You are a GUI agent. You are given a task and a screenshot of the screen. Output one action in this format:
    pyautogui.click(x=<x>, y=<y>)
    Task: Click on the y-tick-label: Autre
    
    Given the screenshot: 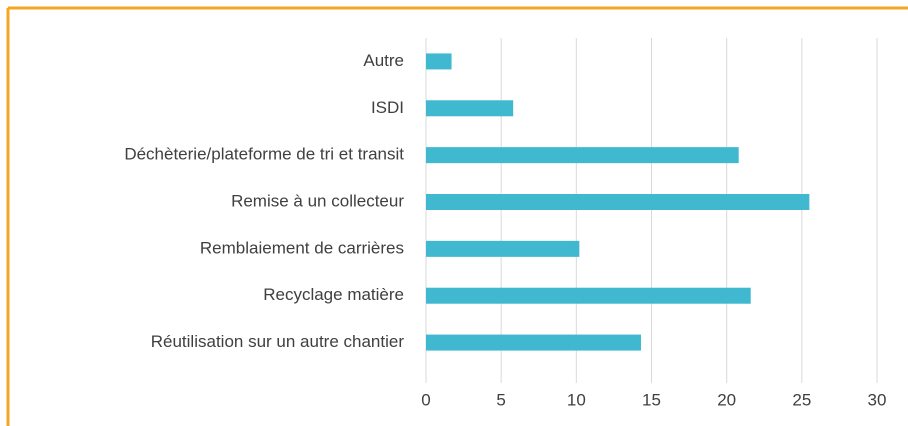 What is the action you would take?
    pyautogui.click(x=383, y=60)
    